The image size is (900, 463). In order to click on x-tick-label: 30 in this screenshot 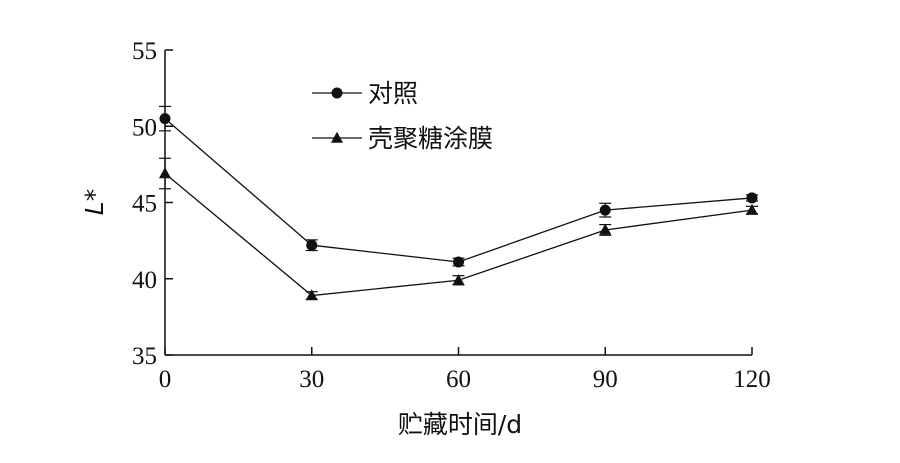, I will do `click(311, 379)`.